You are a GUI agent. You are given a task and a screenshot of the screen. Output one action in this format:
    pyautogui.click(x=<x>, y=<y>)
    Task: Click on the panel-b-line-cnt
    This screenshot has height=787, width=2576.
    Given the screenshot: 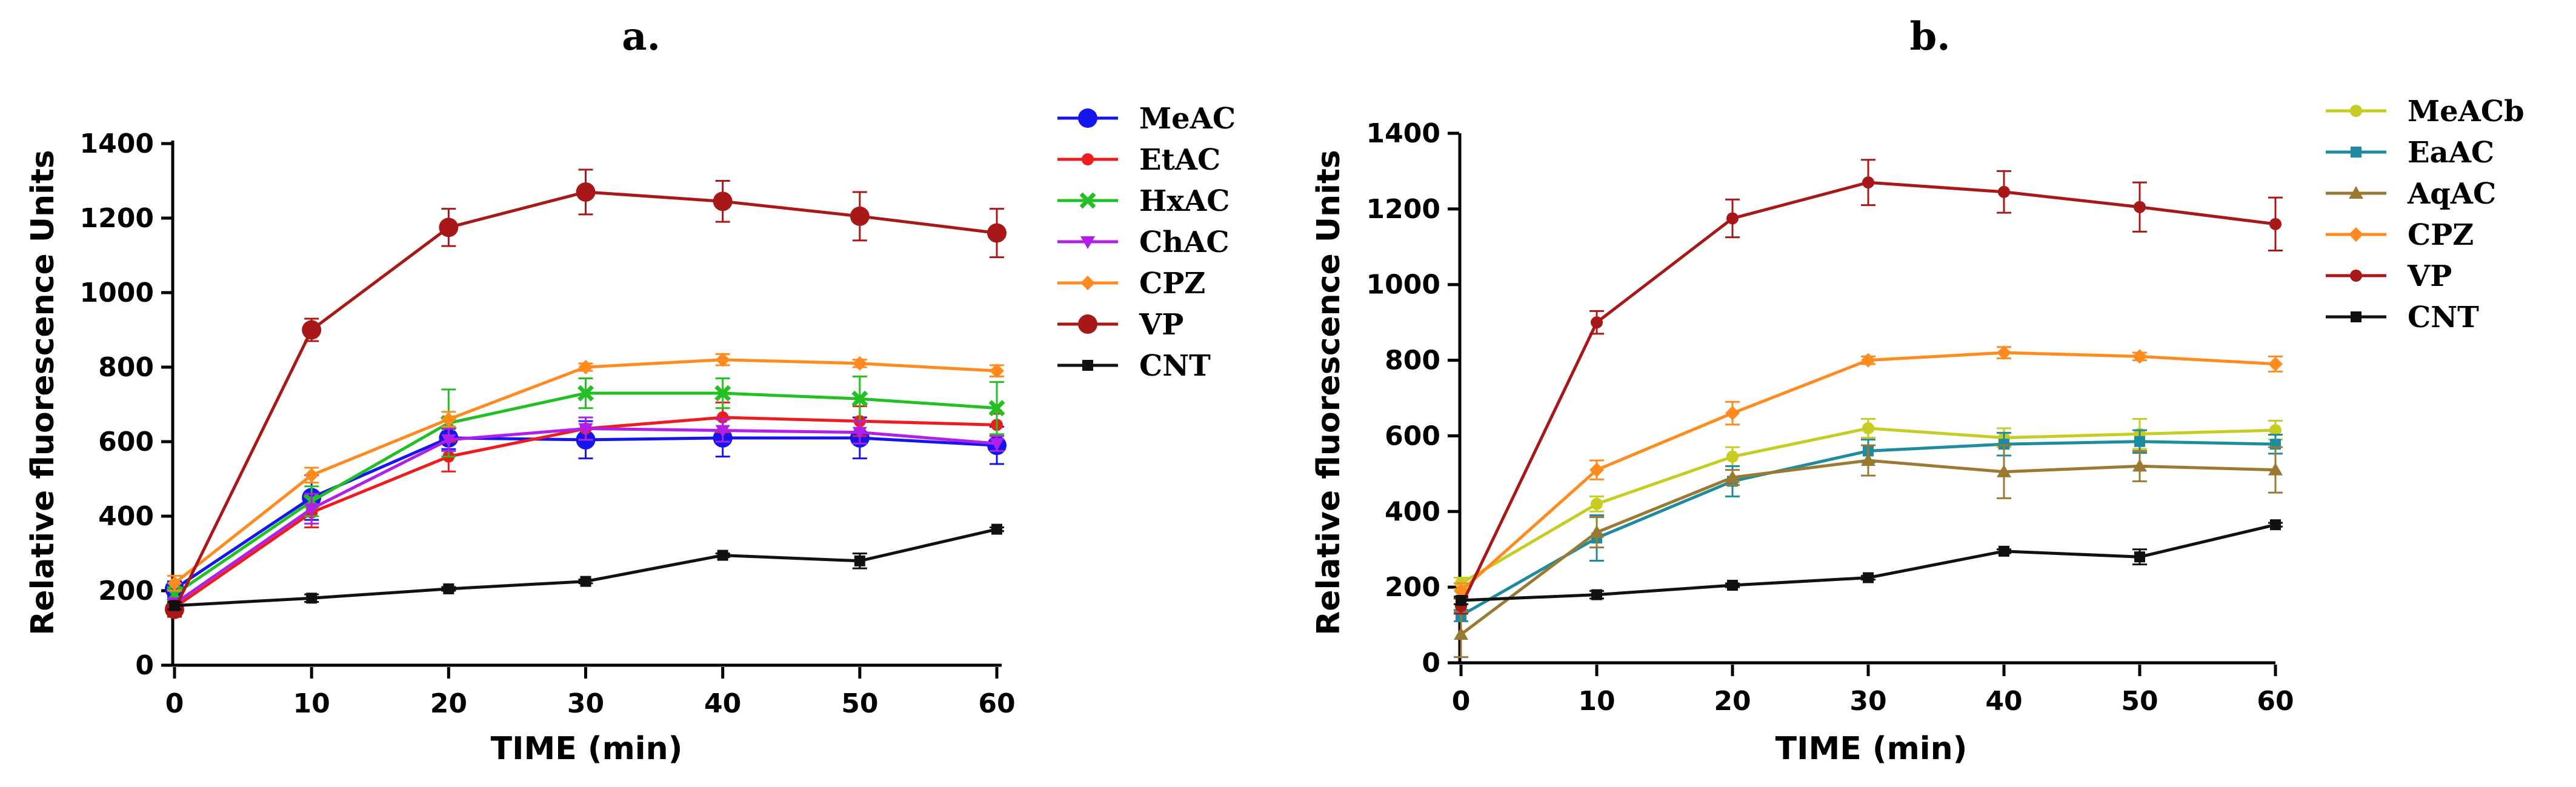 What is the action you would take?
    pyautogui.click(x=1868, y=562)
    